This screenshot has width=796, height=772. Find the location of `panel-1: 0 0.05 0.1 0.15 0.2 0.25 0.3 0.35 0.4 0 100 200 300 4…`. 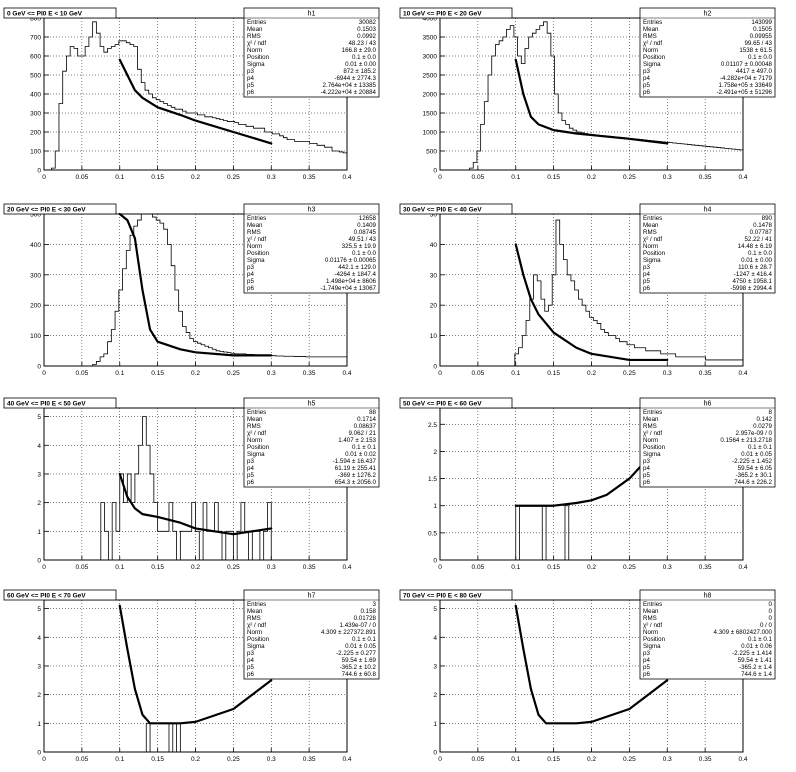

panel-1: 0 0.05 0.1 0.15 0.2 0.25 0.3 0.35 0.4 0 100 200 300 4… is located at coordinates (191, 94).